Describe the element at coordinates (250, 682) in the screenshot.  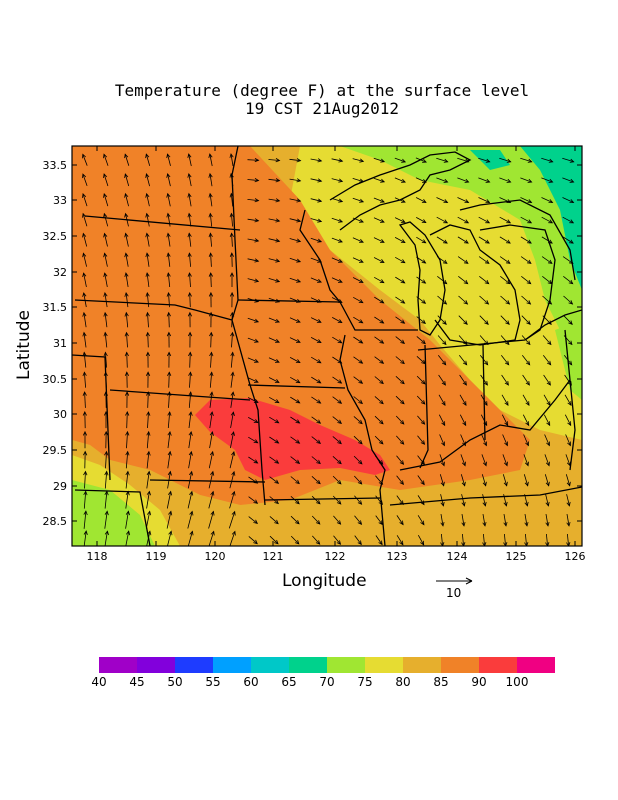
I see `colorbar-label: 60` at that location.